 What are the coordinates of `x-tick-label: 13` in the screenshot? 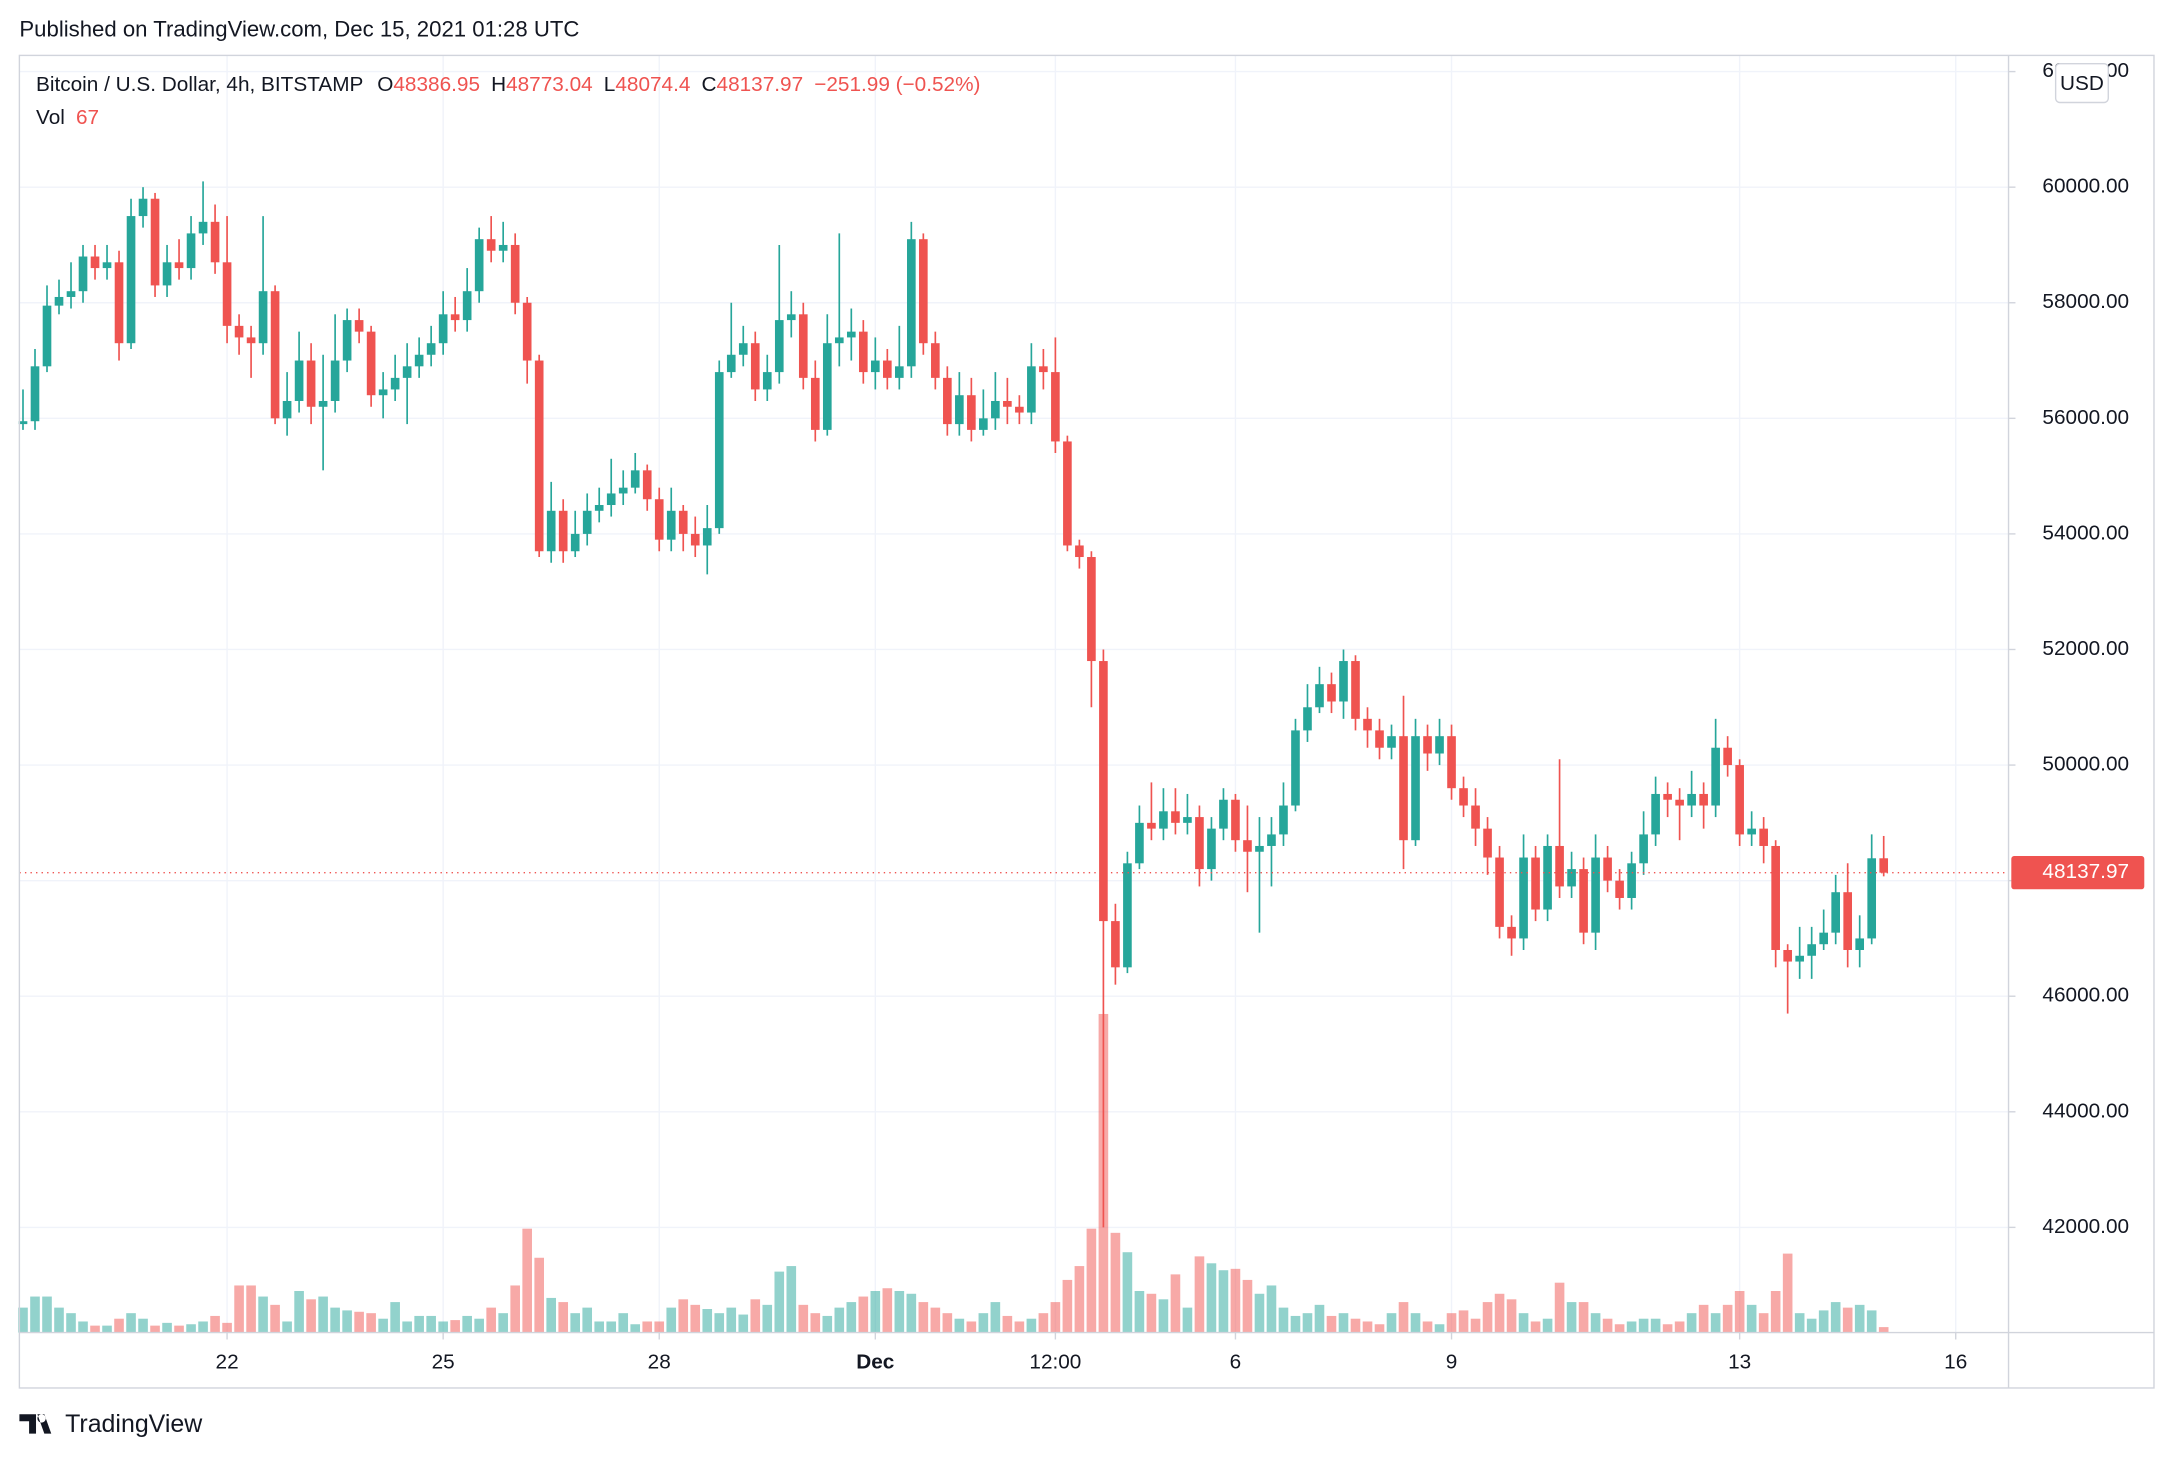 It's located at (1739, 1362).